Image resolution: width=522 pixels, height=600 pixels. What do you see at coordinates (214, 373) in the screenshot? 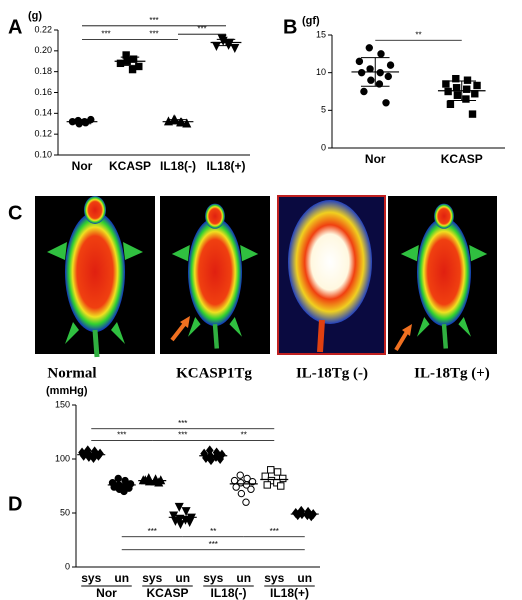
I see `image-label: KCASP1Tg` at bounding box center [214, 373].